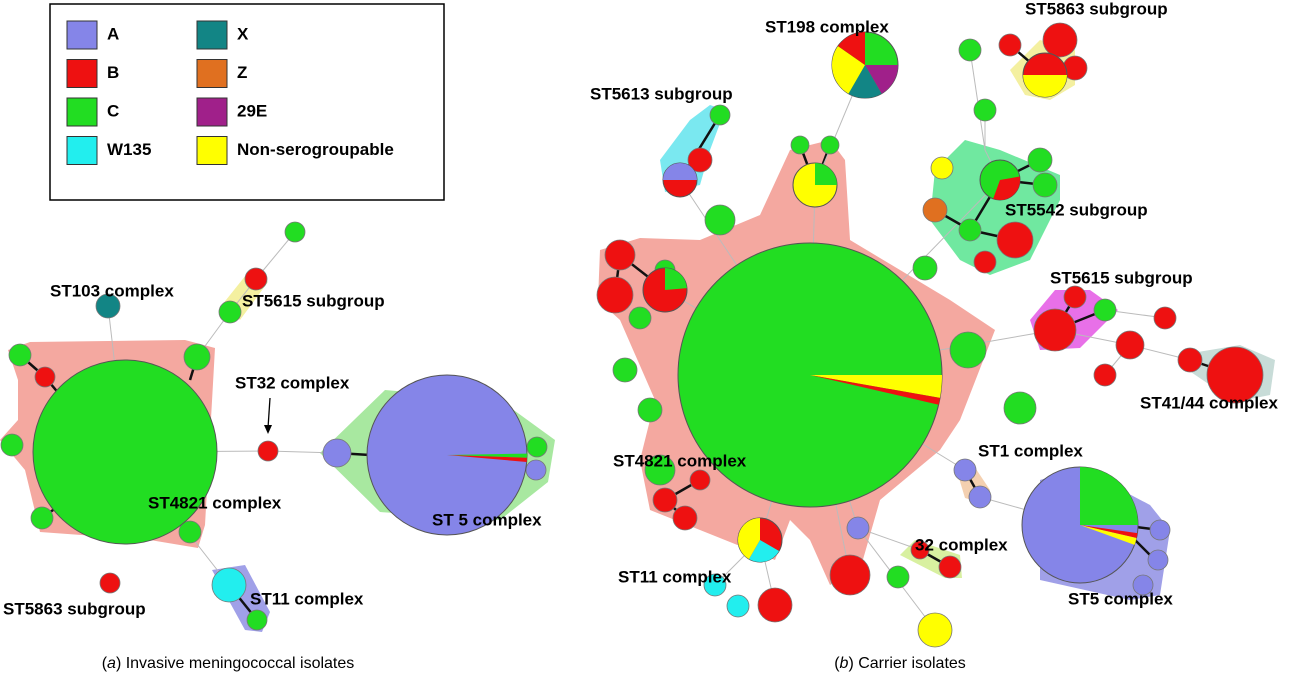 This screenshot has width=1300, height=683. I want to click on cluster-label: ST32 complex, so click(292, 382).